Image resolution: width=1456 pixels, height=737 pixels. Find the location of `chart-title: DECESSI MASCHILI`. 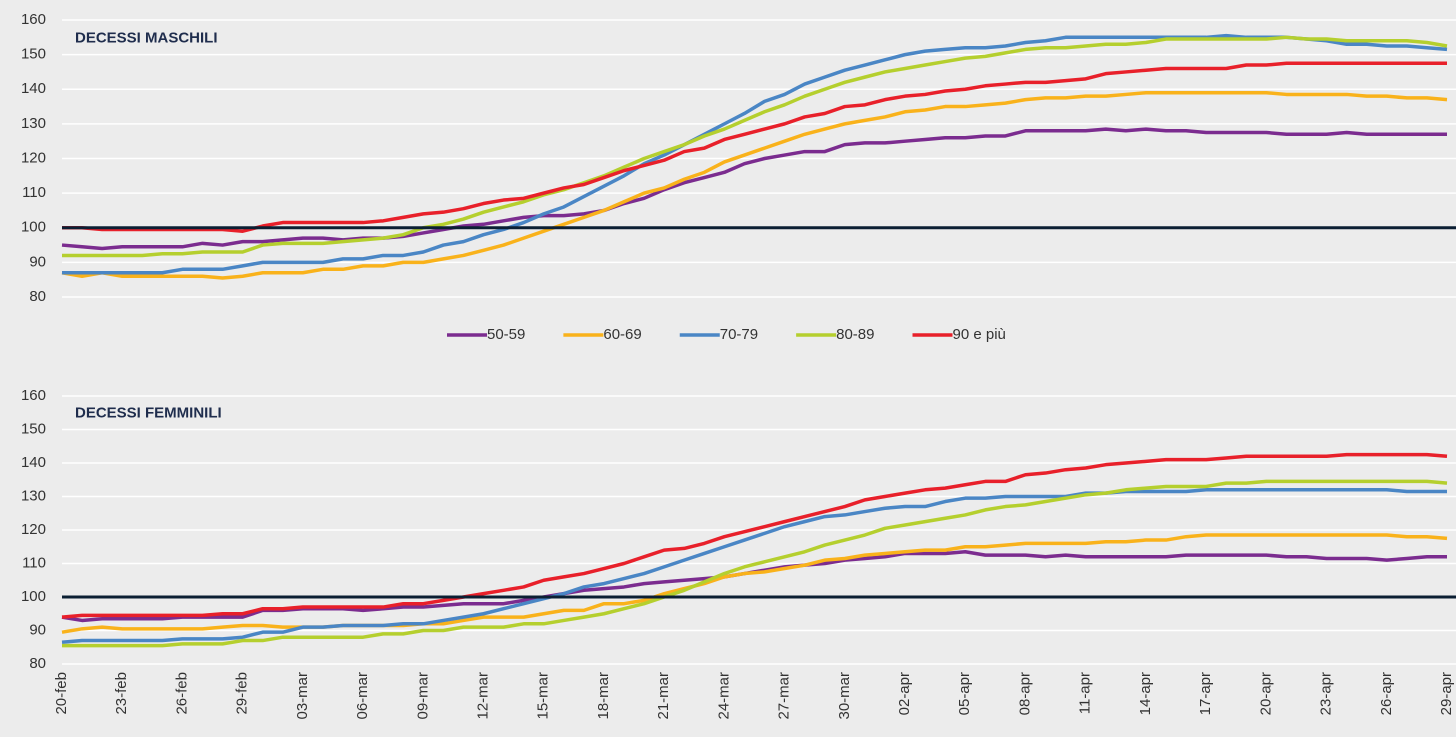

chart-title: DECESSI MASCHILI is located at coordinates (146, 38).